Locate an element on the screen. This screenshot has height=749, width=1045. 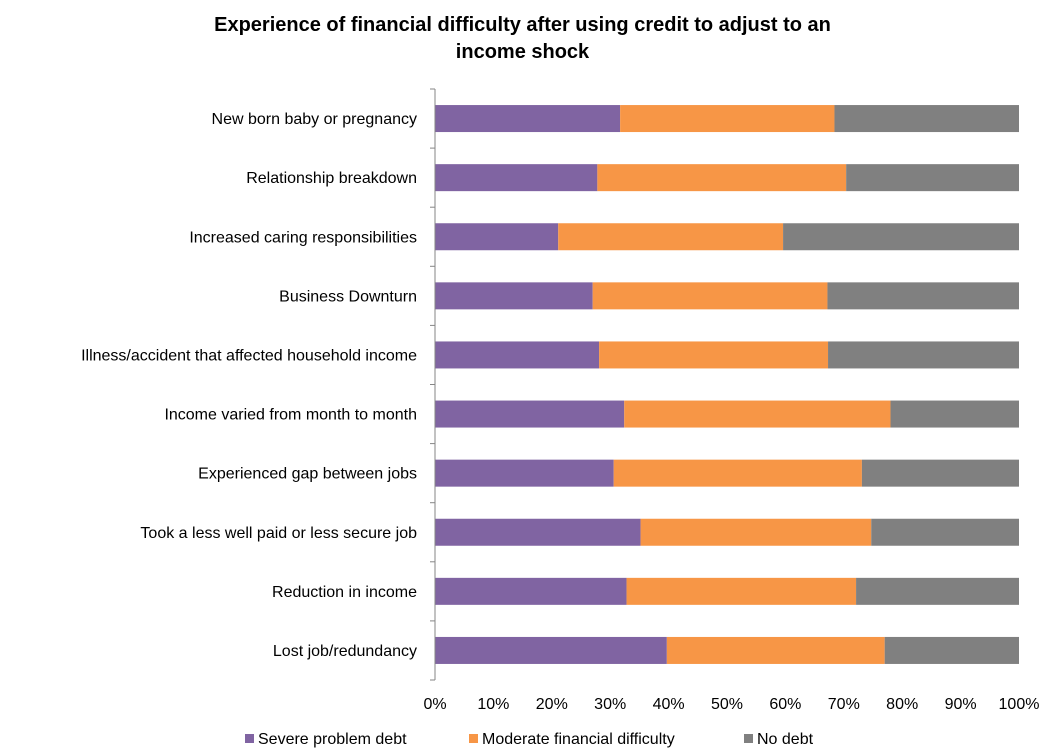
legend-swatch-moderate is located at coordinates (473, 738).